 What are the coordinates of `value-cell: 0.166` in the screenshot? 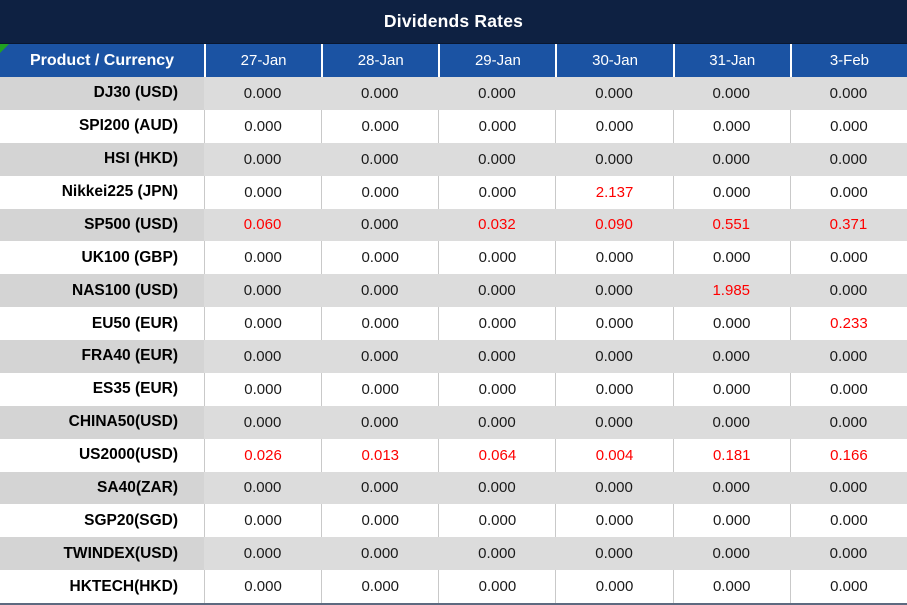 It's located at (848, 455).